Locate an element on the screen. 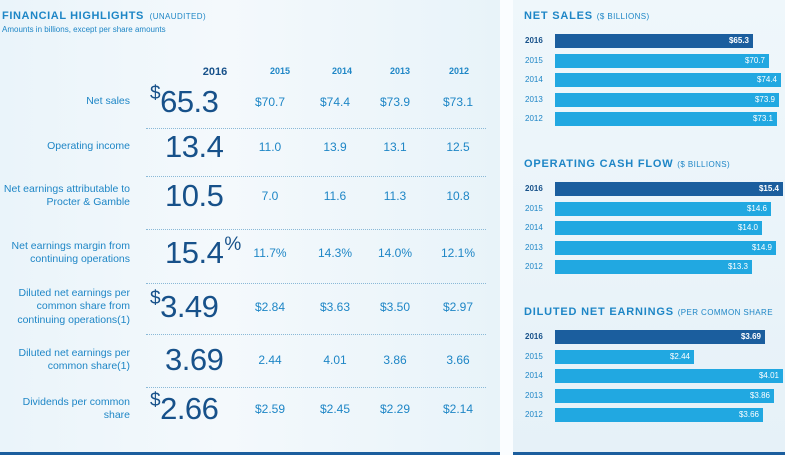 Image resolution: width=785 pixels, height=455 pixels. row-current-value: 13.4 is located at coordinates (210, 146).